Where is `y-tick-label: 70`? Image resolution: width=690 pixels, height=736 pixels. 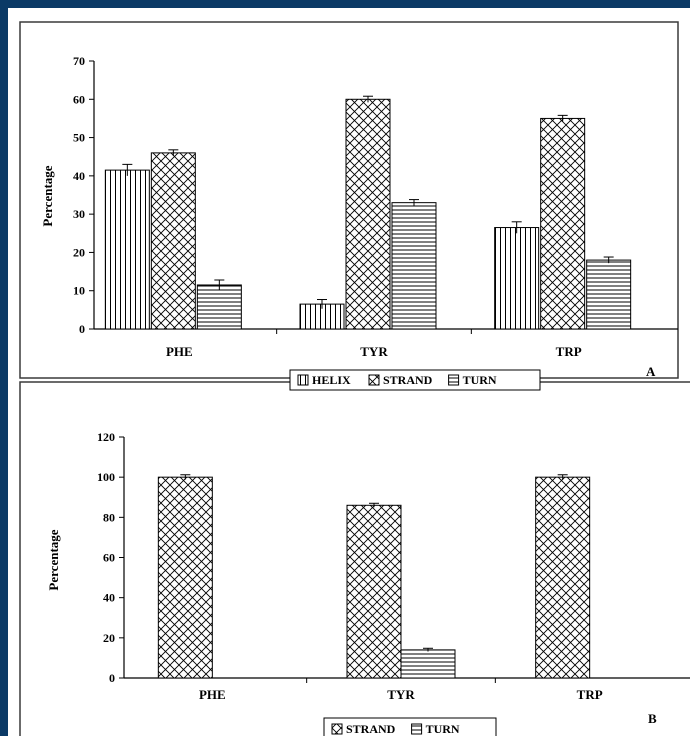 y-tick-label: 70 is located at coordinates (79, 61).